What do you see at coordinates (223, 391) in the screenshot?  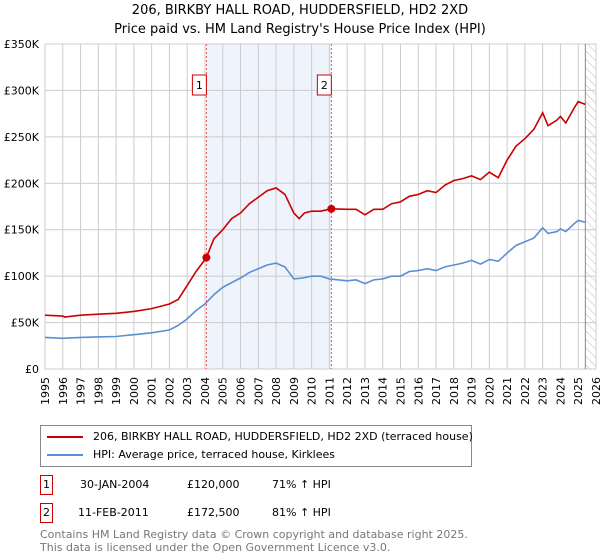 I see `x-tick-label: 2005` at bounding box center [223, 391].